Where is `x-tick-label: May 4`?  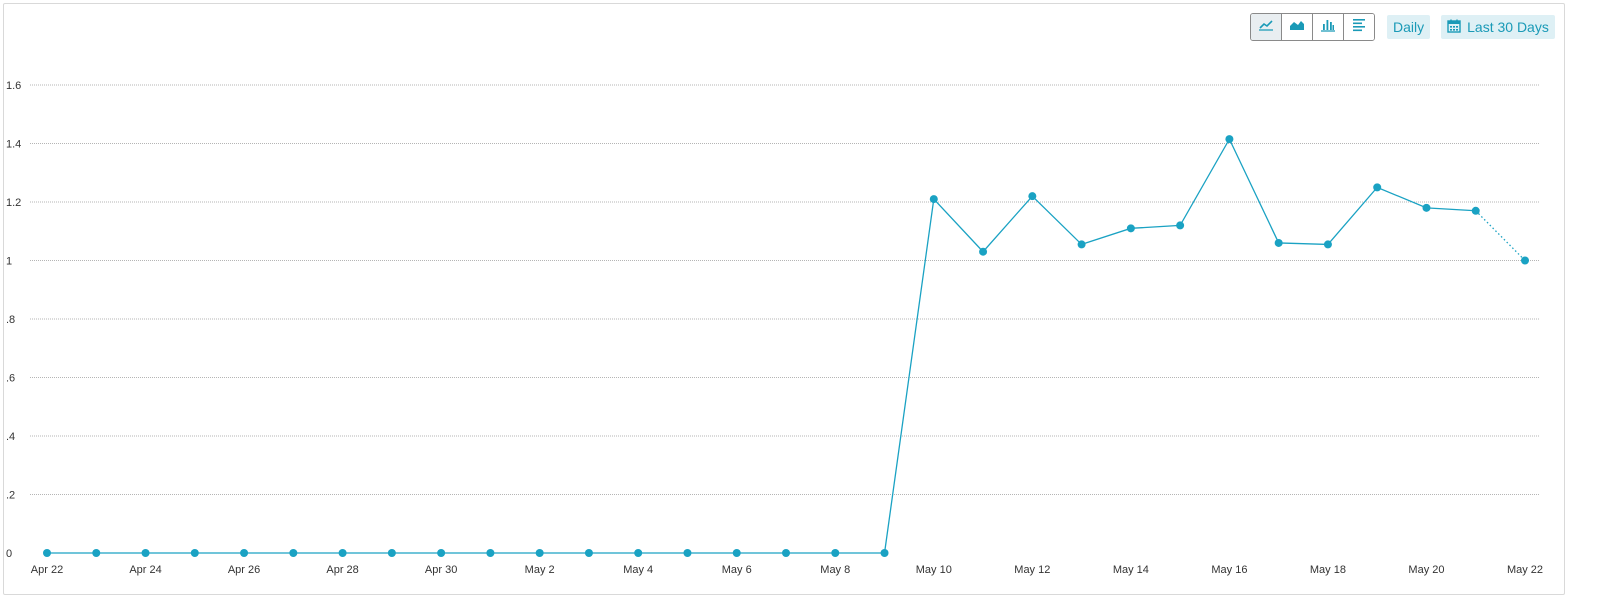
x-tick-label: May 4 is located at coordinates (638, 570).